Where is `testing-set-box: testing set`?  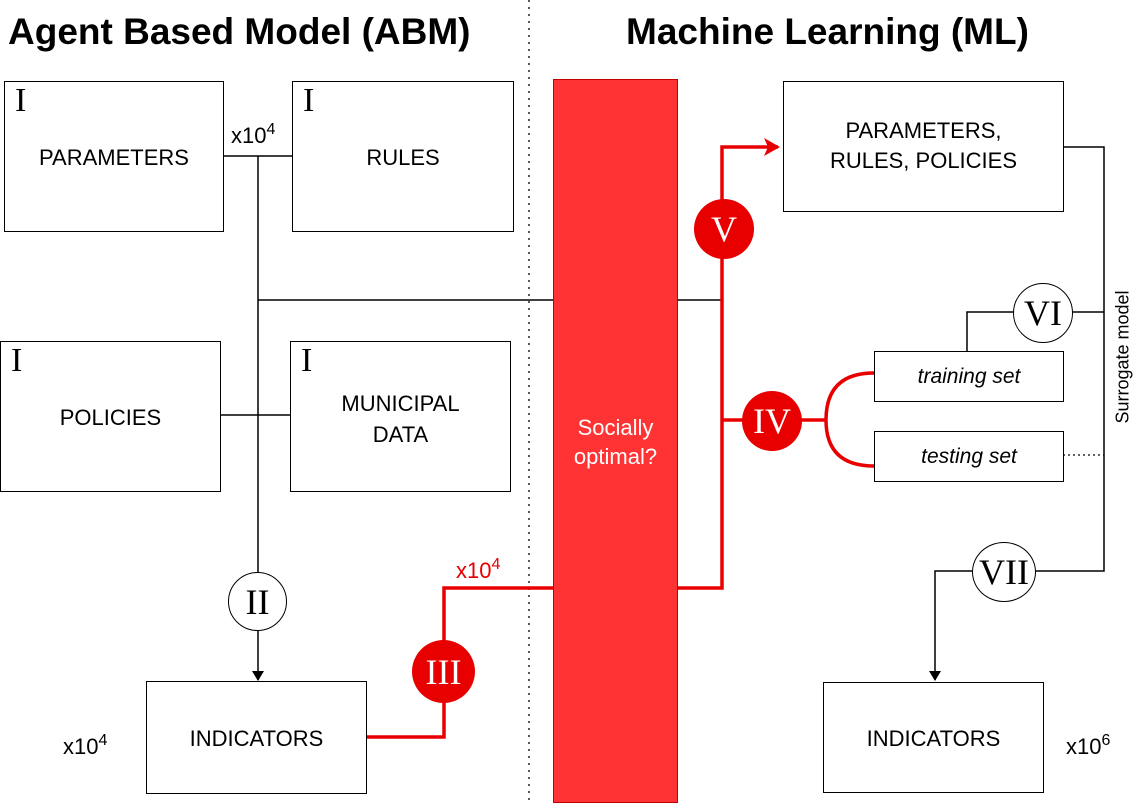 testing-set-box: testing set is located at coordinates (969, 456).